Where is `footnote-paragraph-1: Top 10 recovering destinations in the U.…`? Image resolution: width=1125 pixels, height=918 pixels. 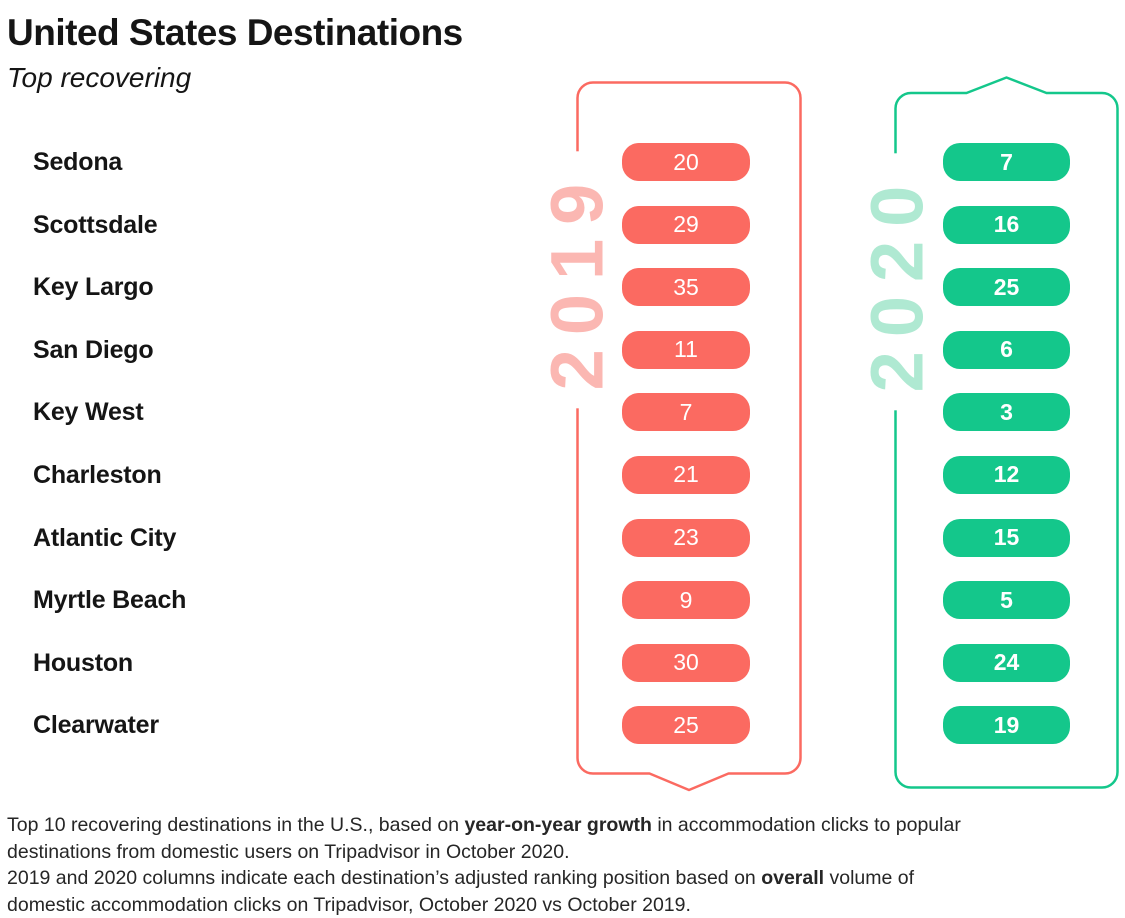 footnote-paragraph-1: Top 10 recovering destinations in the U.… is located at coordinates (484, 838).